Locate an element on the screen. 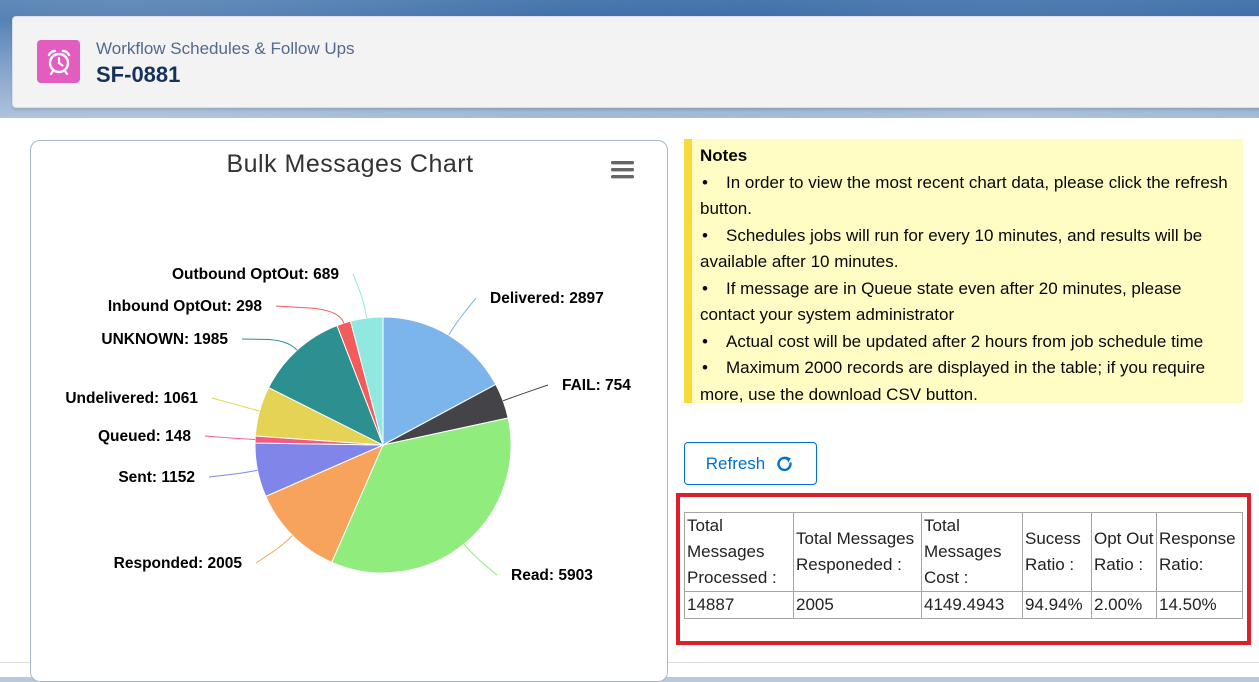 The height and width of the screenshot is (682, 1259). pie-slice-read is located at coordinates (421, 495).